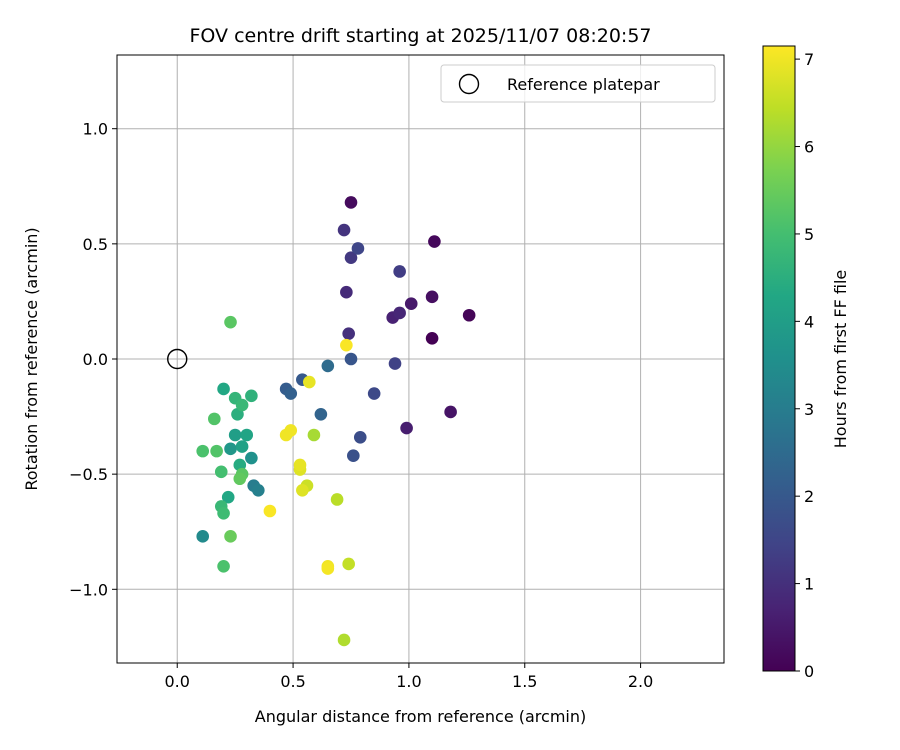  What do you see at coordinates (809, 496) in the screenshot?
I see `colorbar-tick-label: 2` at bounding box center [809, 496].